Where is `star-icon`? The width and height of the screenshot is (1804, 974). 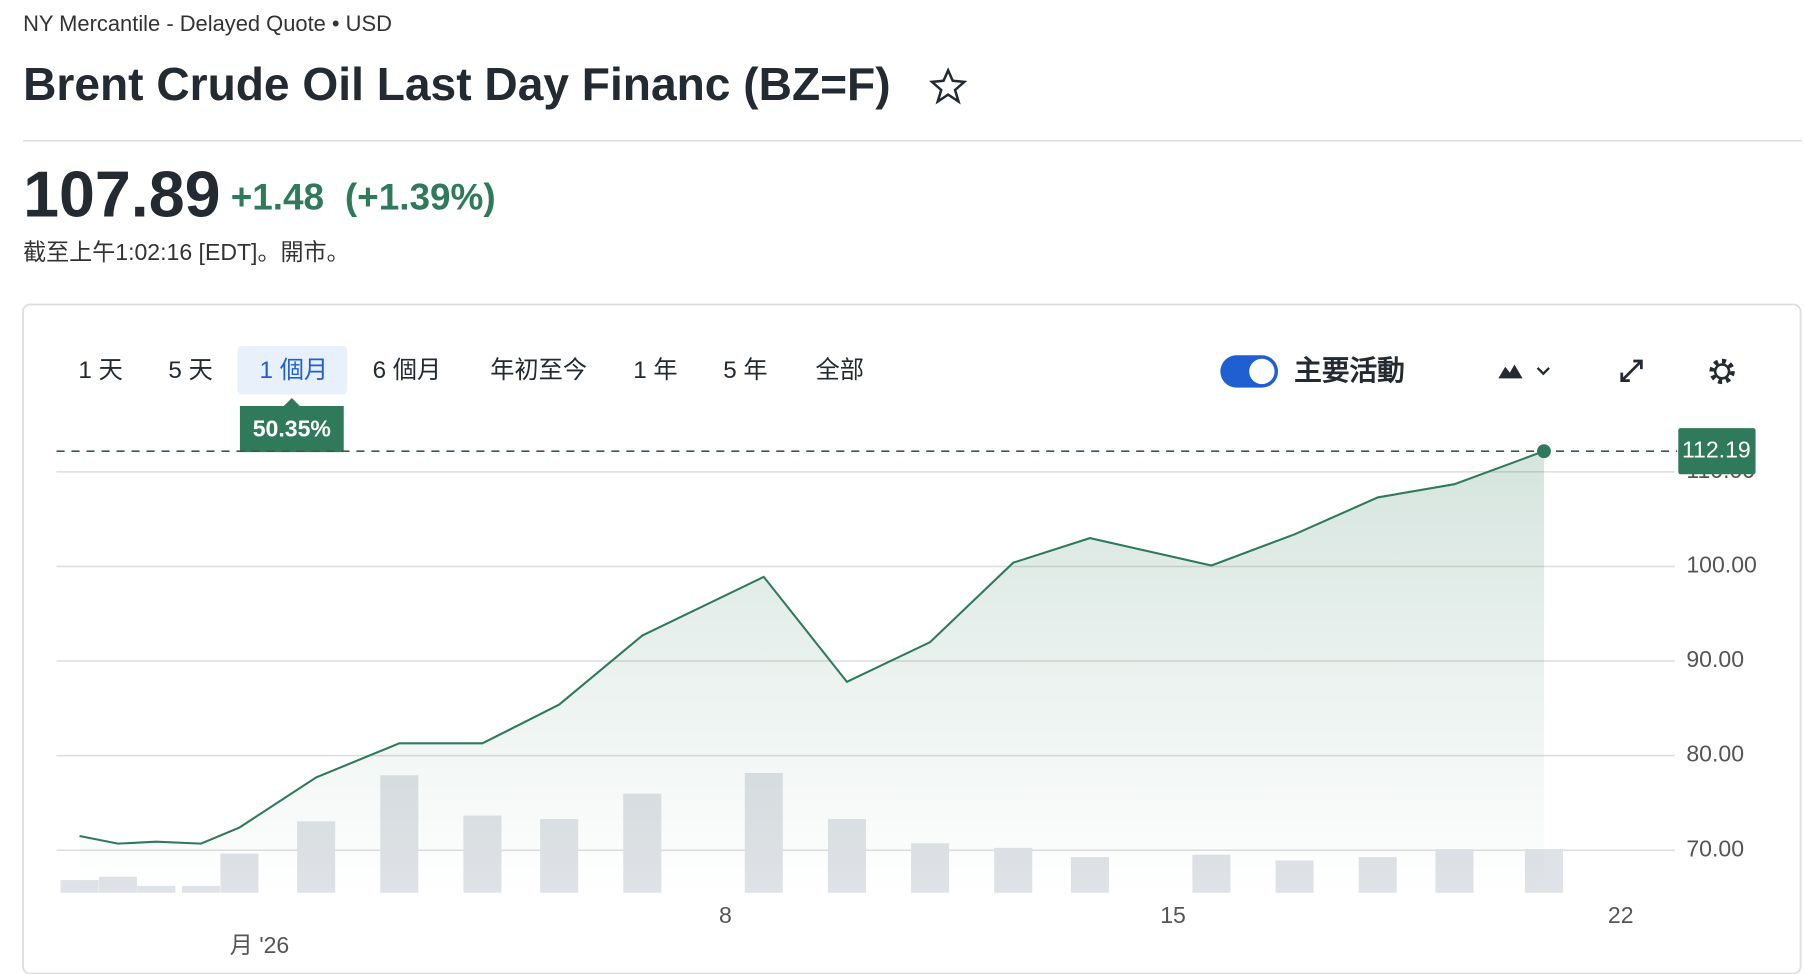
star-icon is located at coordinates (948, 86).